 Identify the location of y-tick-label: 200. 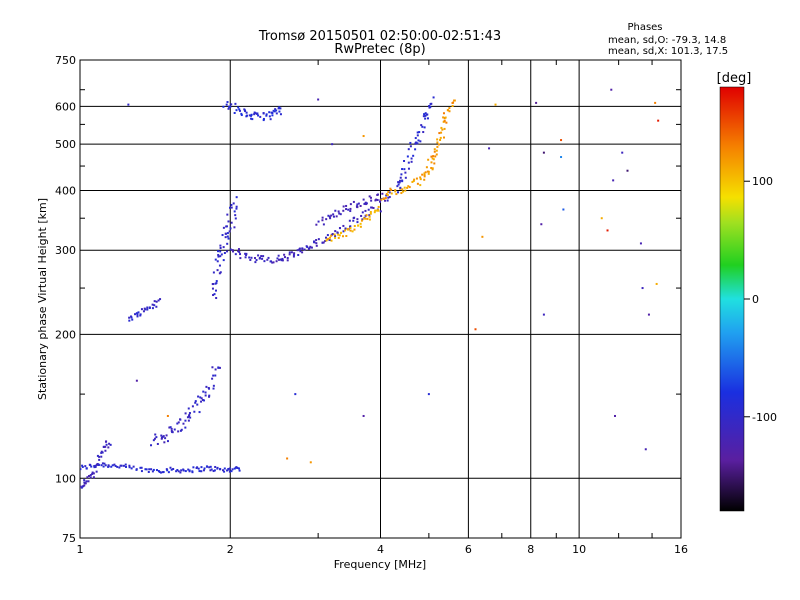
(65, 334).